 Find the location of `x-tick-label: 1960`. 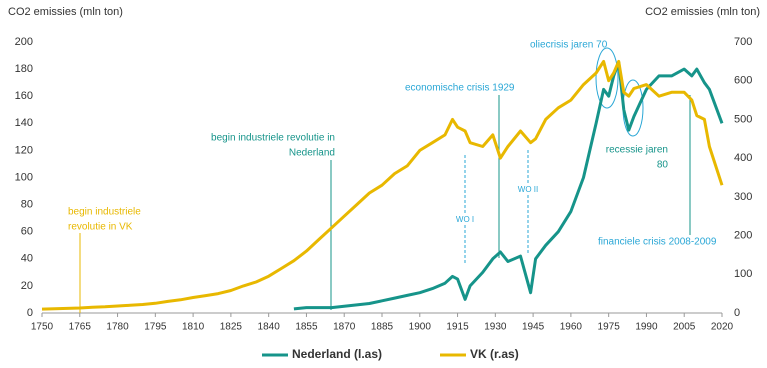

x-tick-label: 1960 is located at coordinates (571, 327).